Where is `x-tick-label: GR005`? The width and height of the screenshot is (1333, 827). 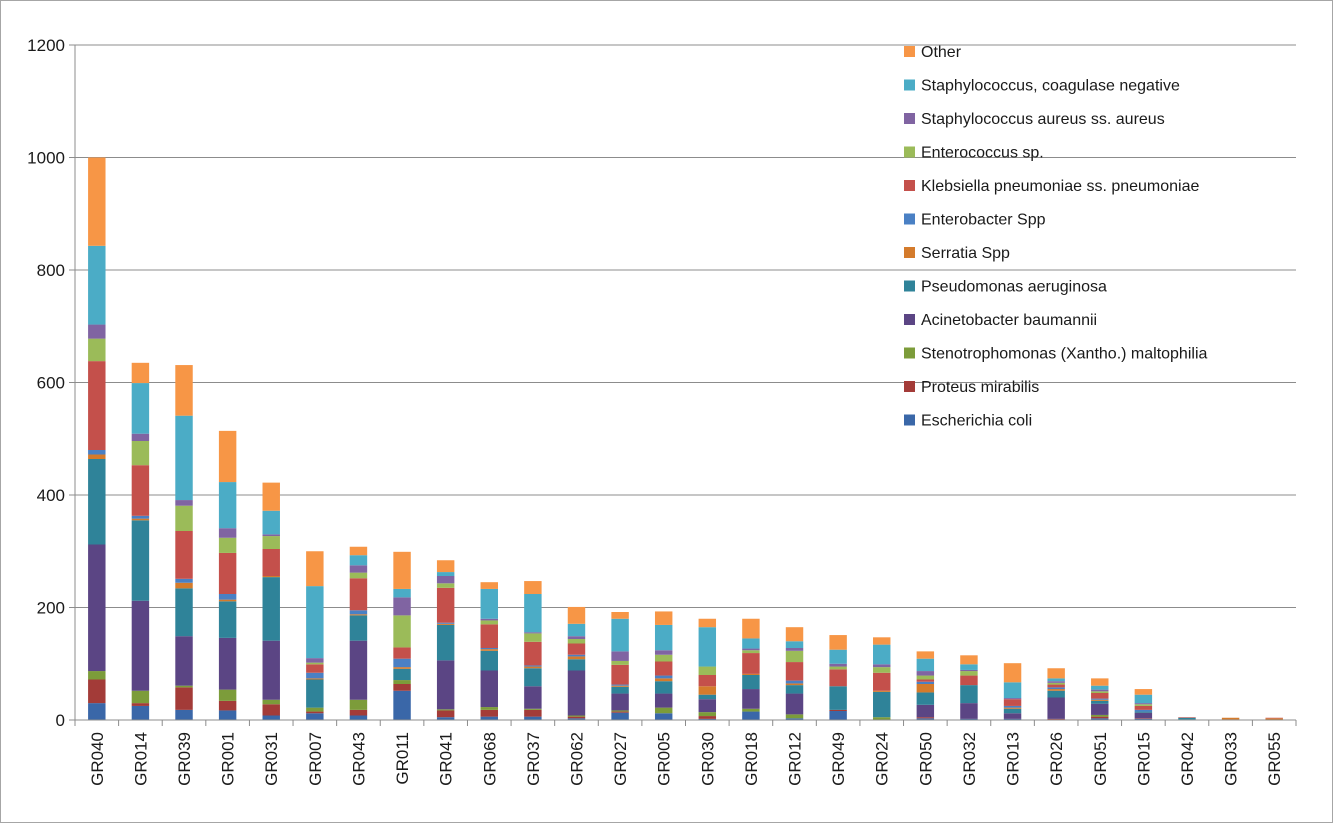 x-tick-label: GR005 is located at coordinates (664, 759).